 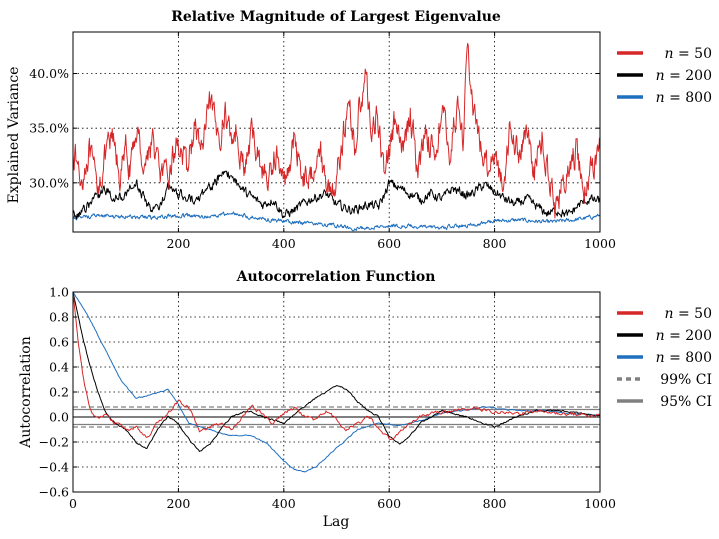 I want to click on y-tick-label: 30.0%, so click(x=49, y=182).